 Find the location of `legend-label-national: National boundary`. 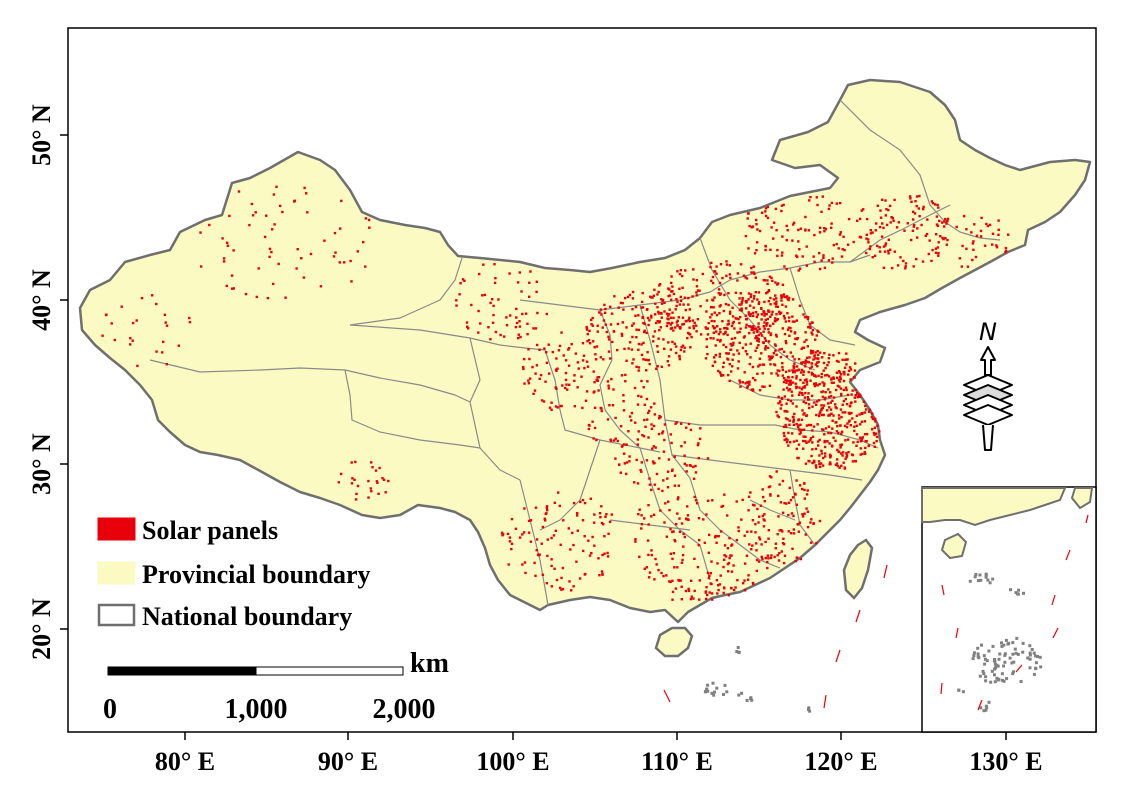

legend-label-national: National boundary is located at coordinates (247, 616).